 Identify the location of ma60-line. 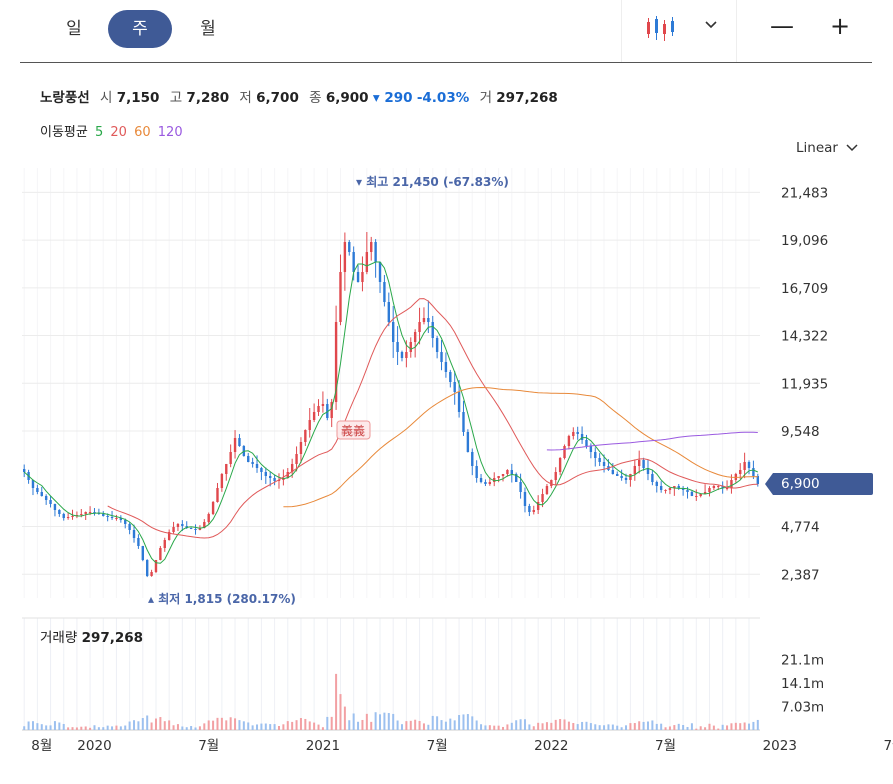
(520, 447).